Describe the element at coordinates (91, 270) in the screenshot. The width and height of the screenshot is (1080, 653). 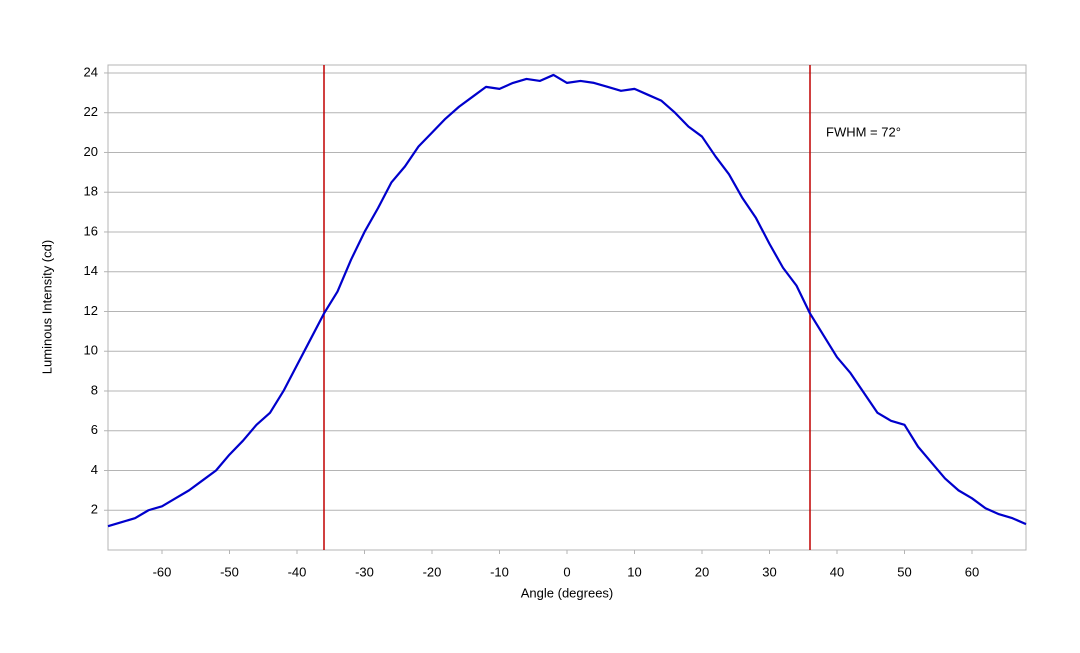
I see `y-tick-label: 14` at that location.